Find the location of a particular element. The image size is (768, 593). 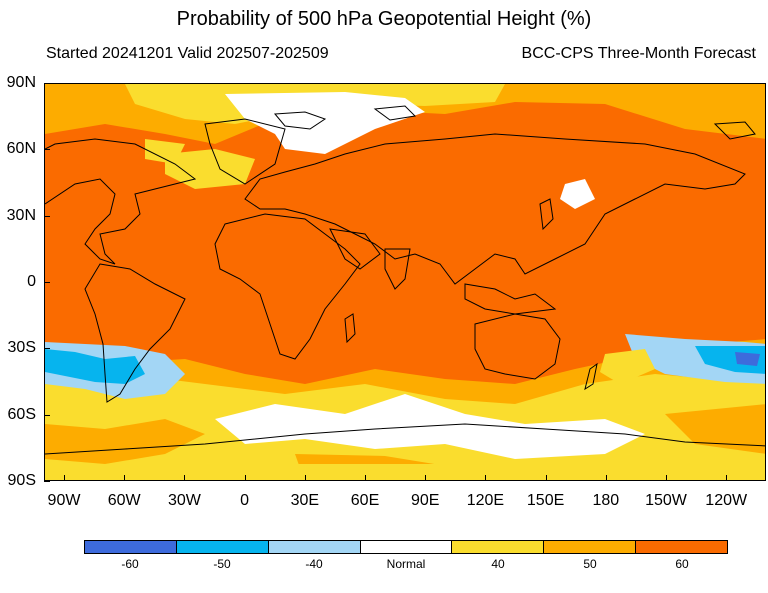

lon-label: 150E is located at coordinates (545, 500).